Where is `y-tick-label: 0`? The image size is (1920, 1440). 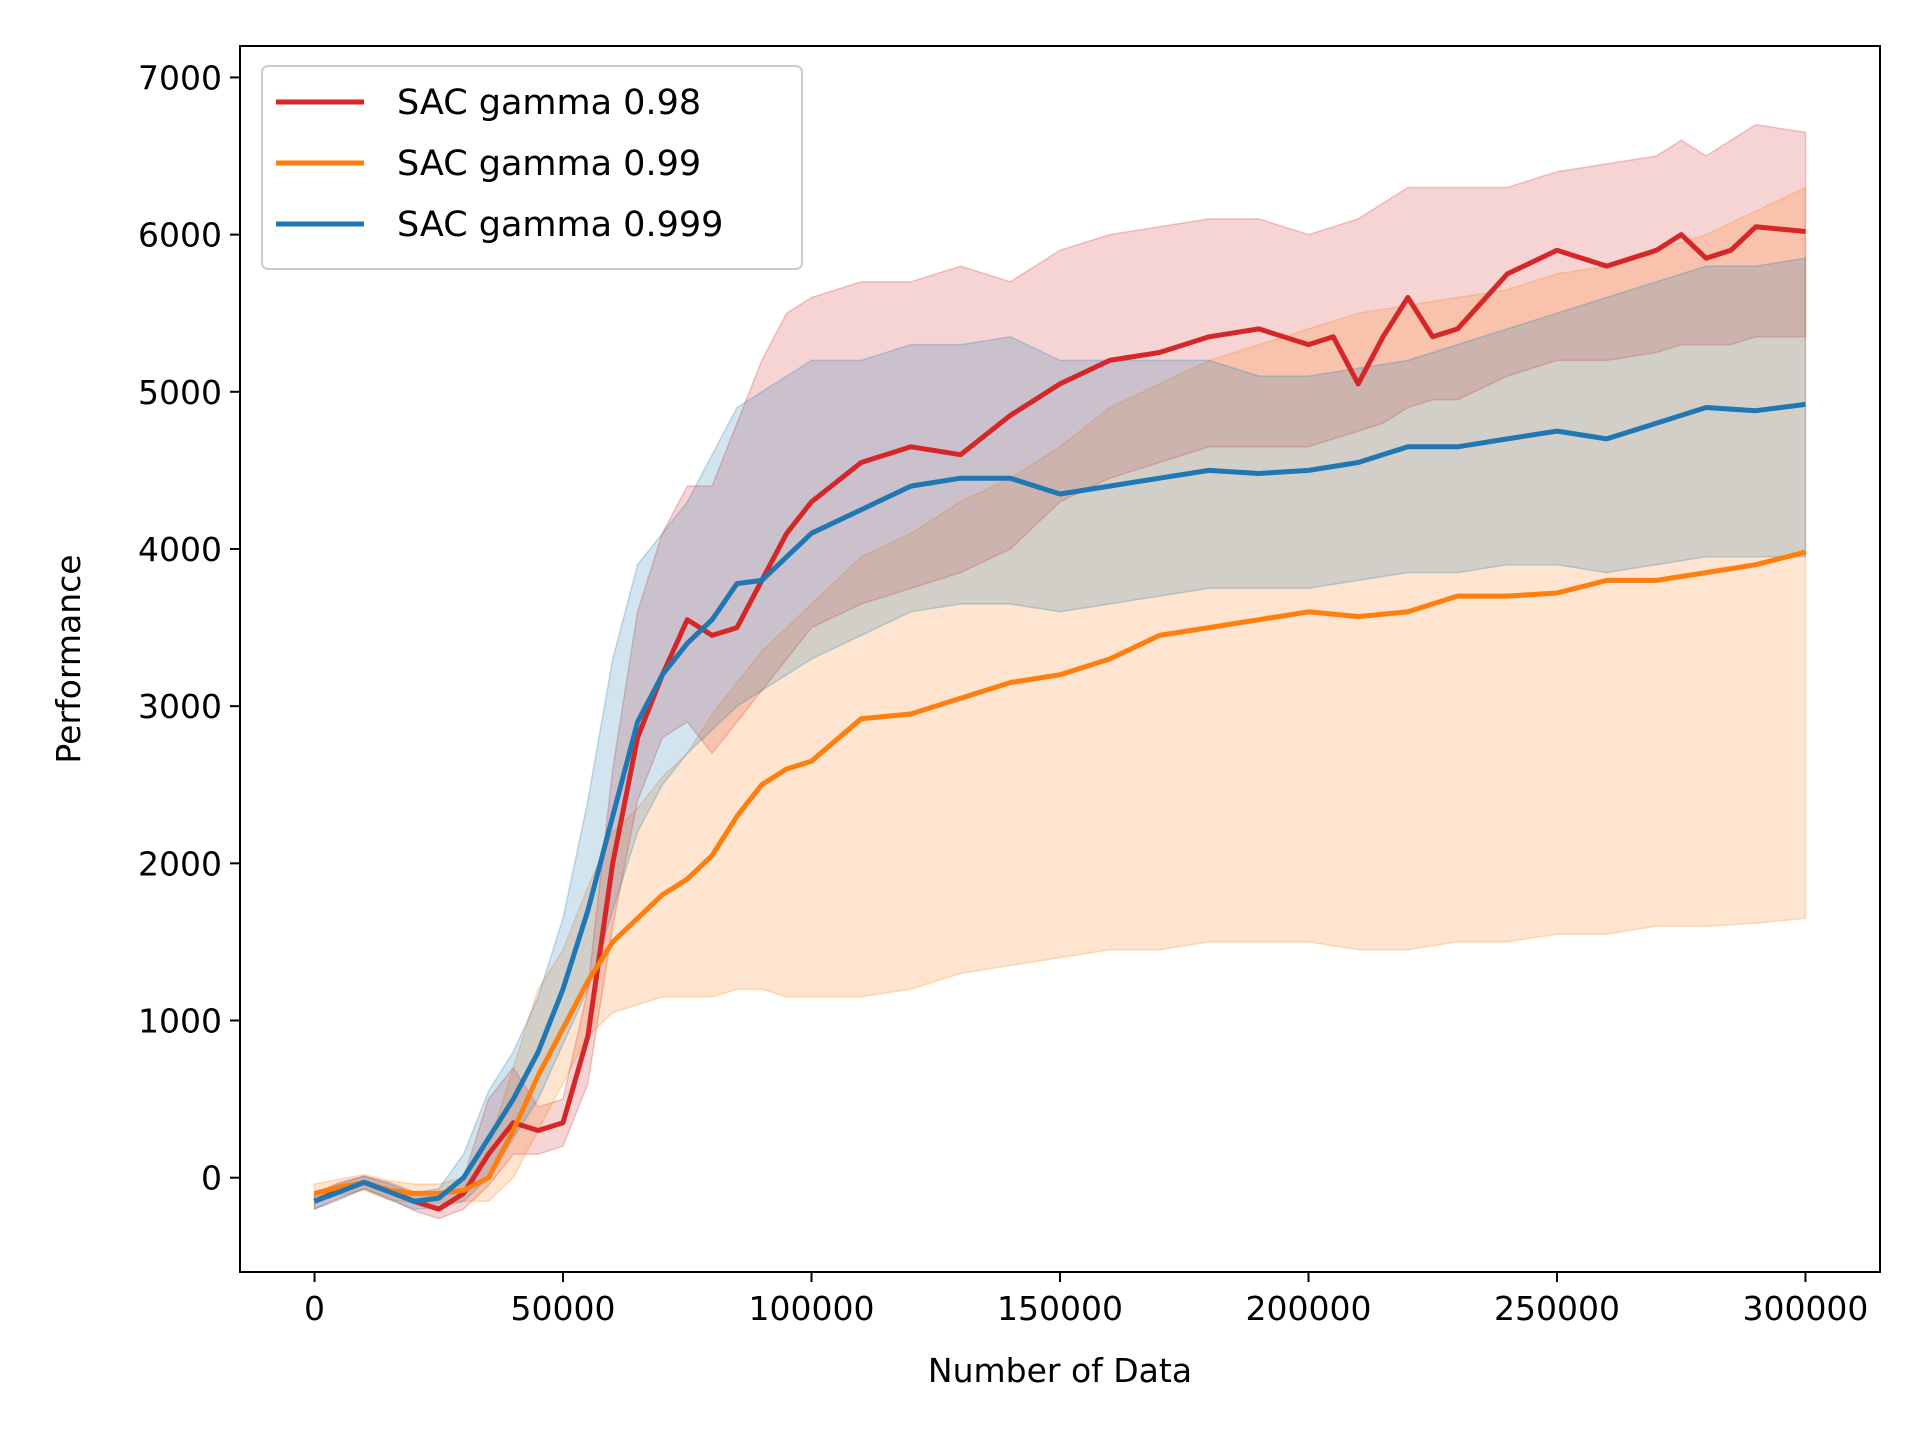 y-tick-label: 0 is located at coordinates (211, 1178).